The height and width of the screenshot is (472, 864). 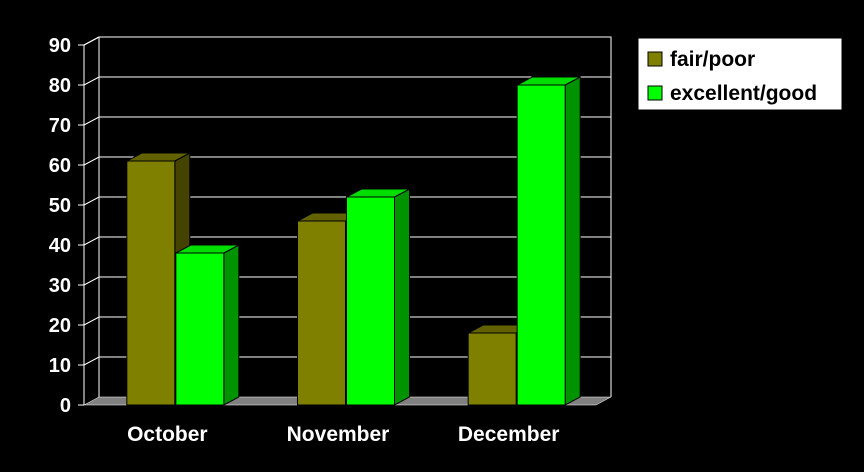 I want to click on y-tick-label: 0, so click(x=65, y=406).